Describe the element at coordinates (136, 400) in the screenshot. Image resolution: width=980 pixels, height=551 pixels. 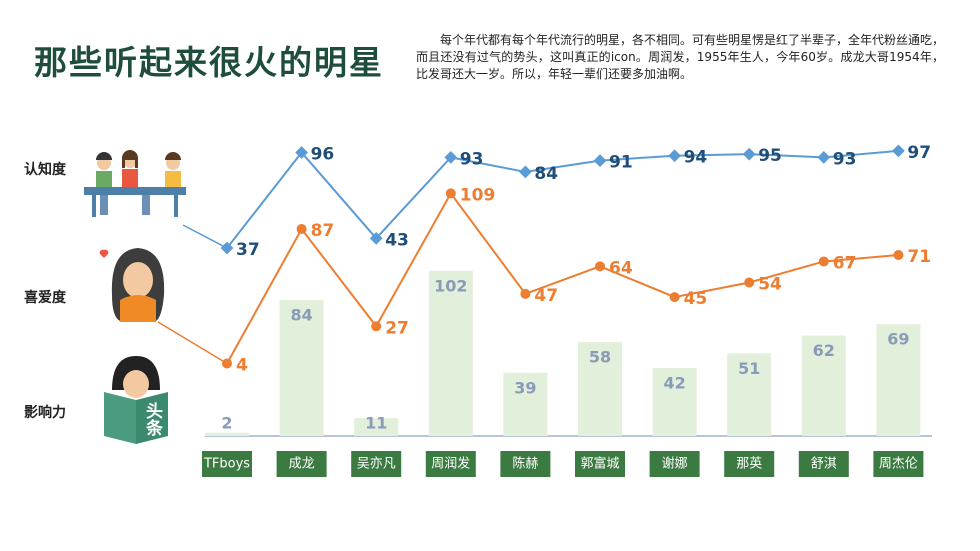
I see `icon-reader: 头条` at that location.